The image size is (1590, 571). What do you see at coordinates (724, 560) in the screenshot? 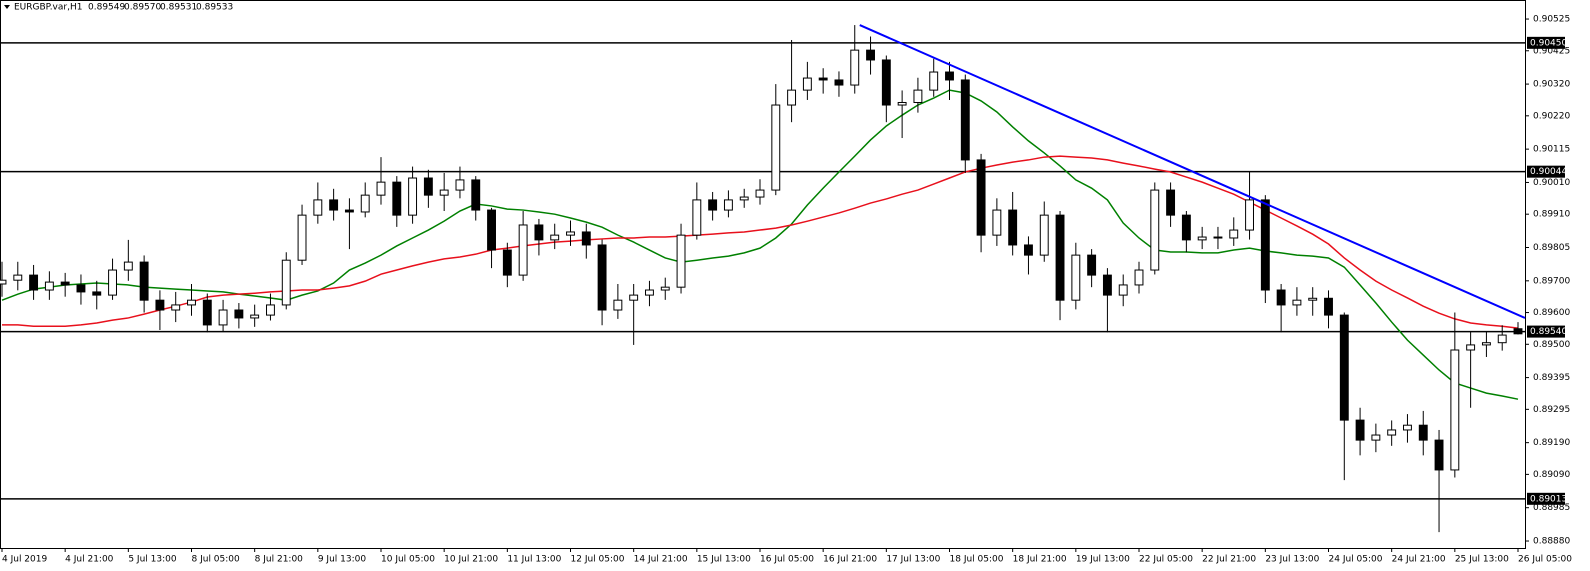
I see `x-tick-label: 15 Jul 13:00` at bounding box center [724, 560].